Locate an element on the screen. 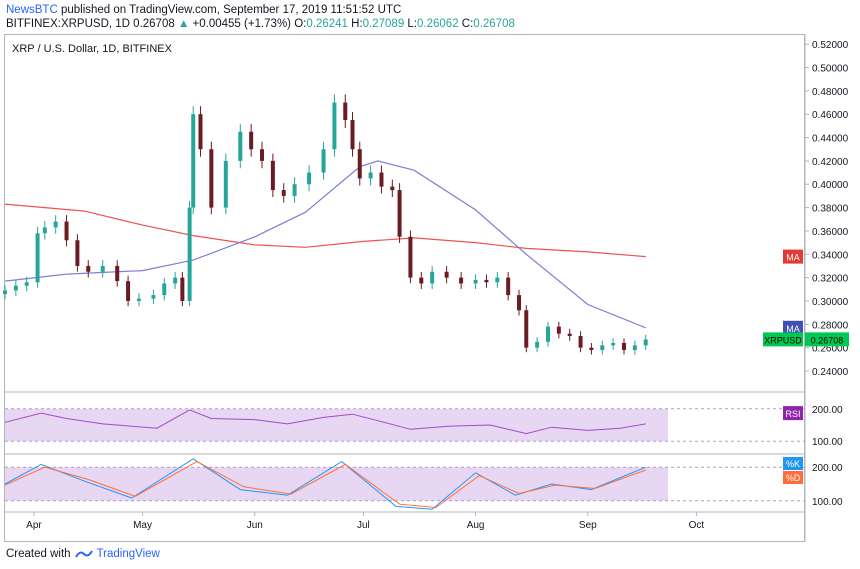 The height and width of the screenshot is (569, 860). price-tick-label: 0.48000 is located at coordinates (830, 92).